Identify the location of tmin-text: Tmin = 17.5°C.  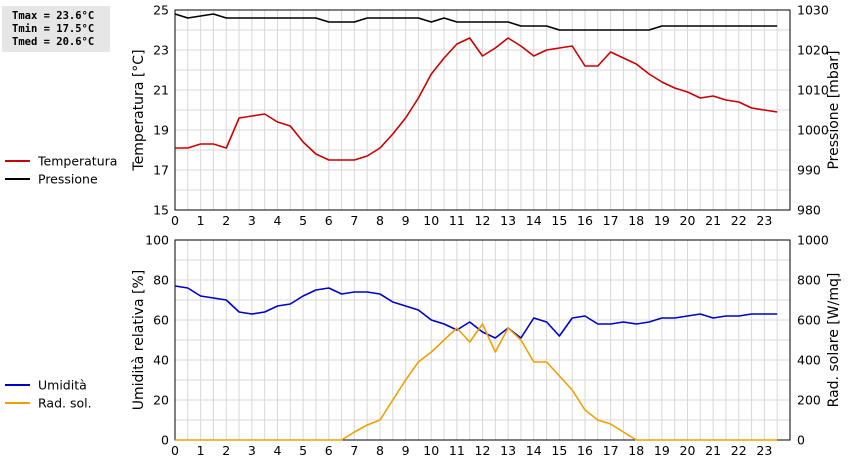
(53, 29).